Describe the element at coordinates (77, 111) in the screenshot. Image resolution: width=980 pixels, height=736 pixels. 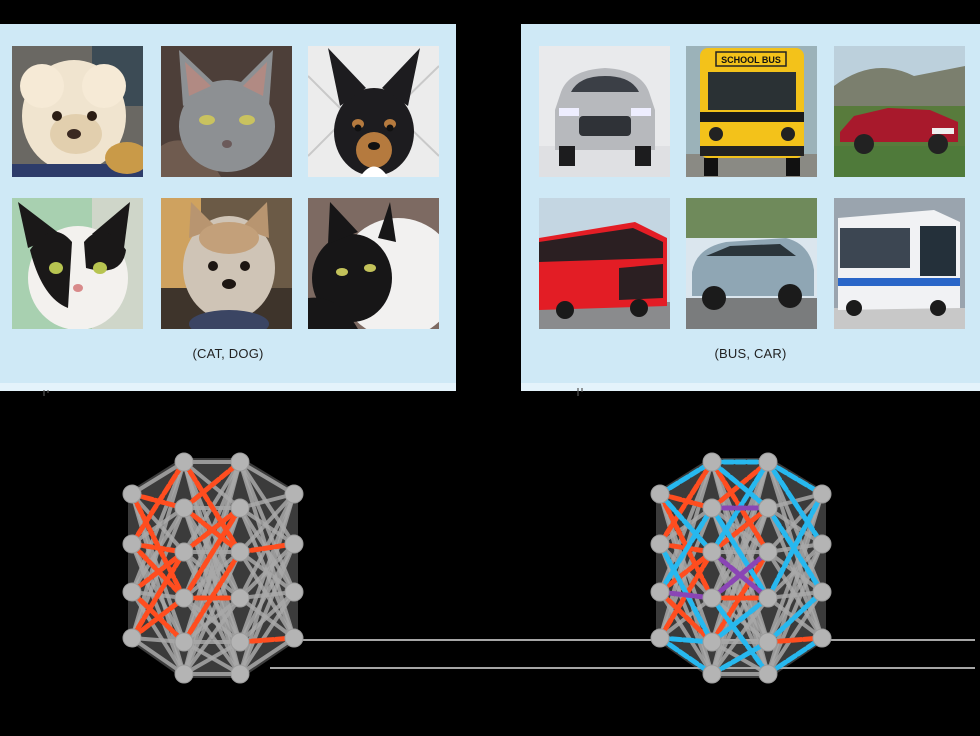
I see `poodle-photo` at that location.